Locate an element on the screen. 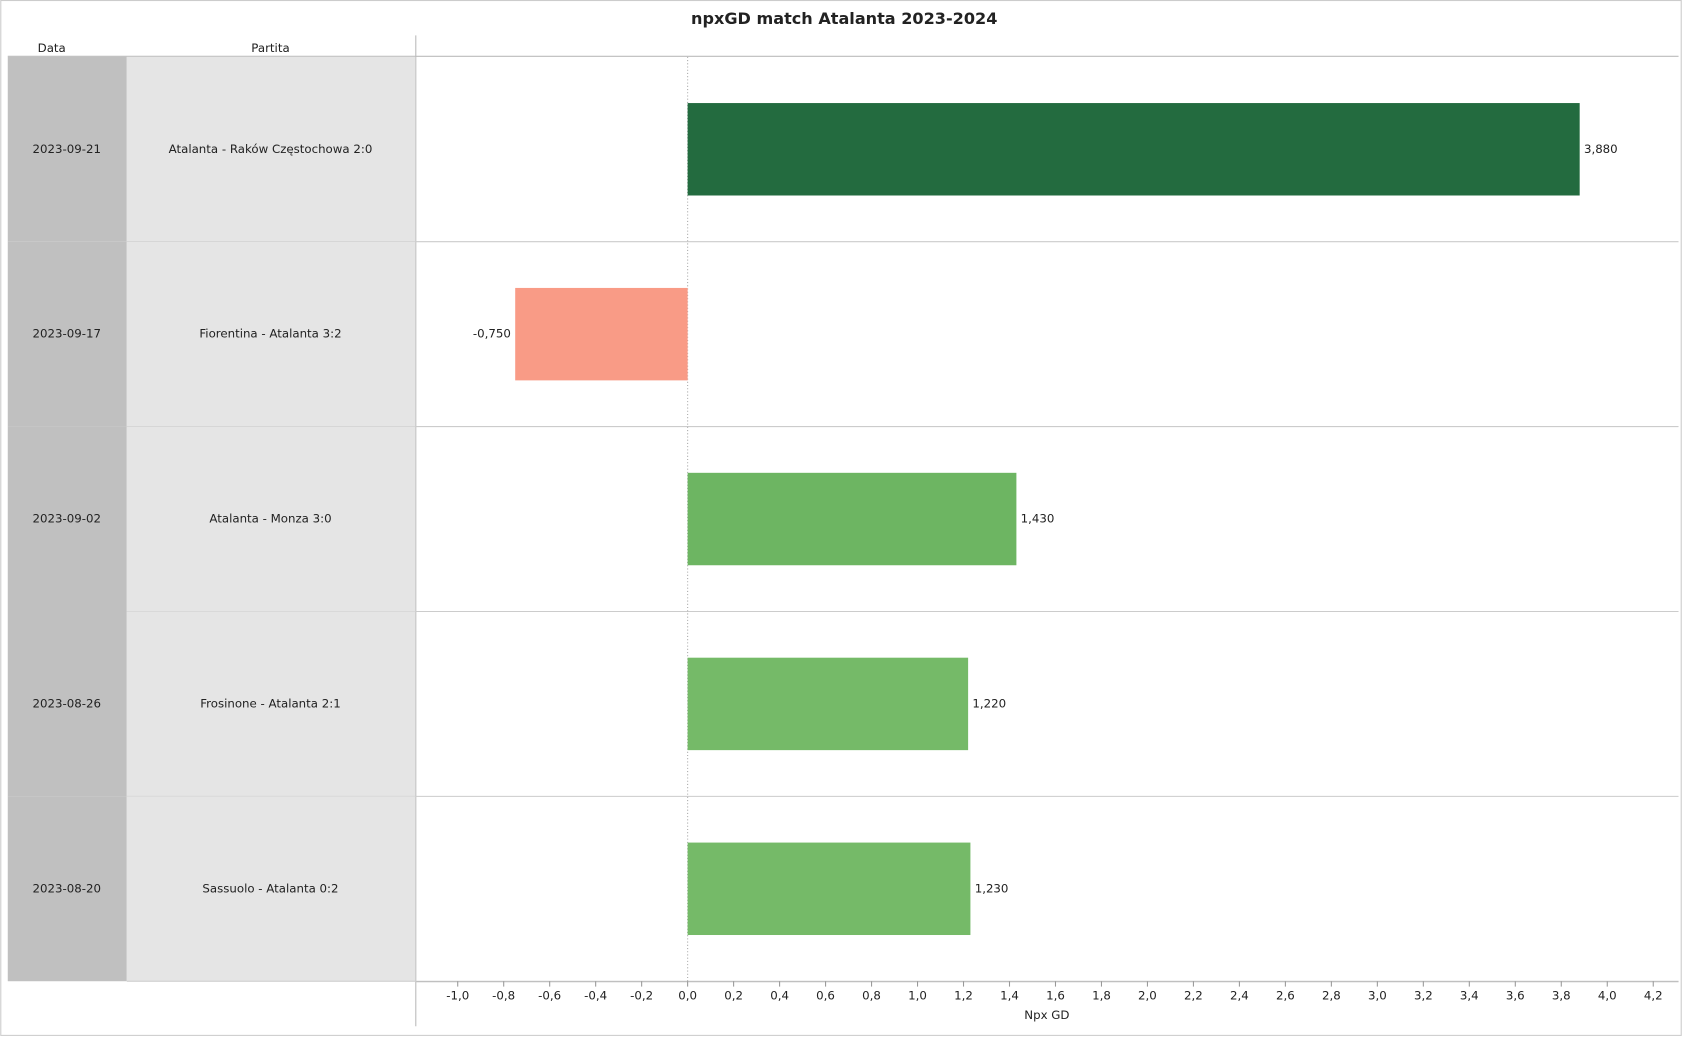 Image resolution: width=1682 pixels, height=1037 pixels. x-tick-label: 0,4 is located at coordinates (779, 996).